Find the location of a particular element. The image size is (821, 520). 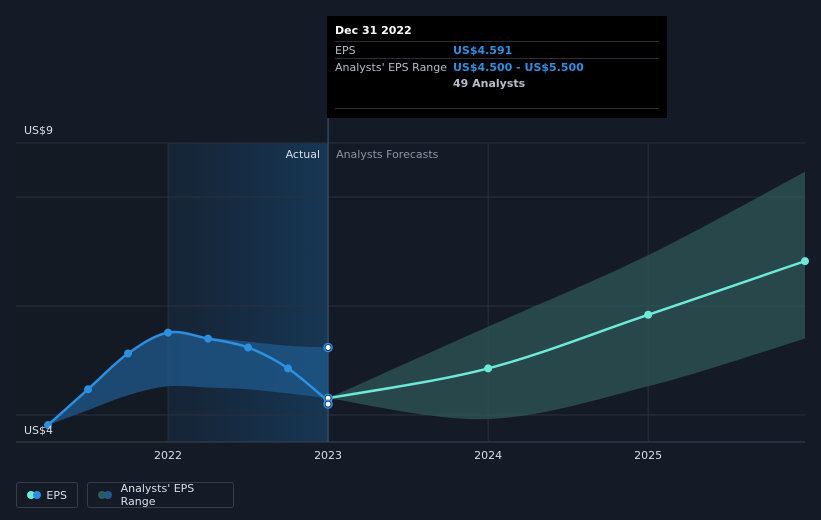

actual-shaded-region is located at coordinates (248, 292).